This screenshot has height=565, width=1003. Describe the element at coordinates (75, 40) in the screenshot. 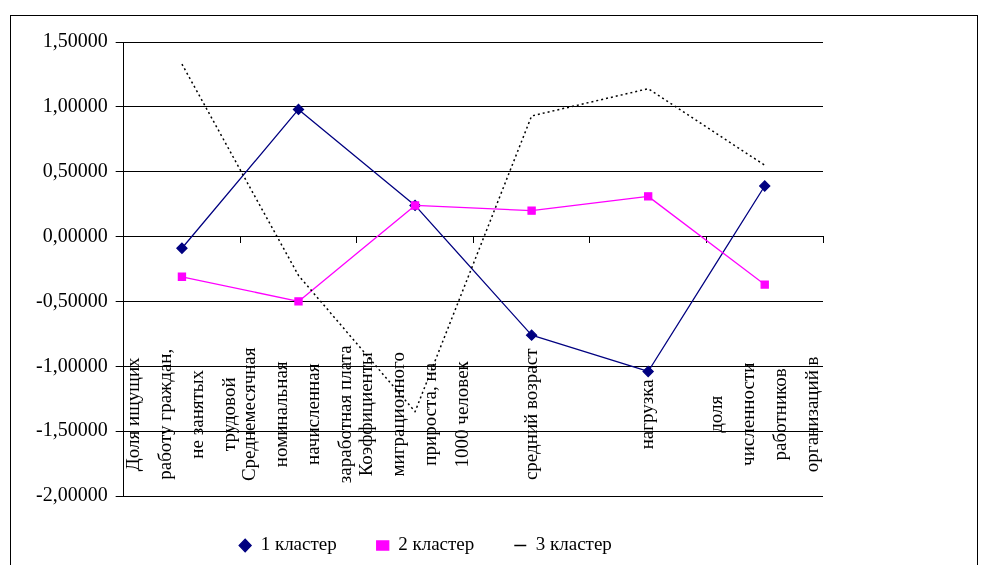

I see `y-tick-label: 1,50000` at that location.